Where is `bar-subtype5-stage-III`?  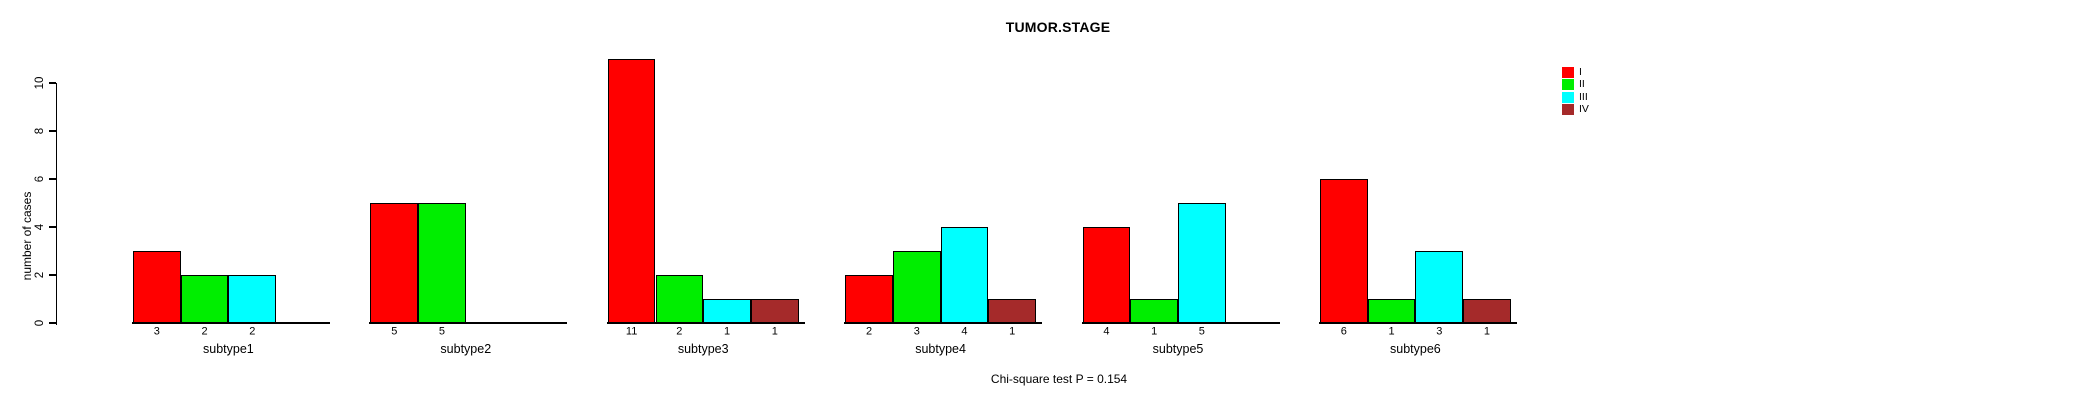 bar-subtype5-stage-III is located at coordinates (1202, 263).